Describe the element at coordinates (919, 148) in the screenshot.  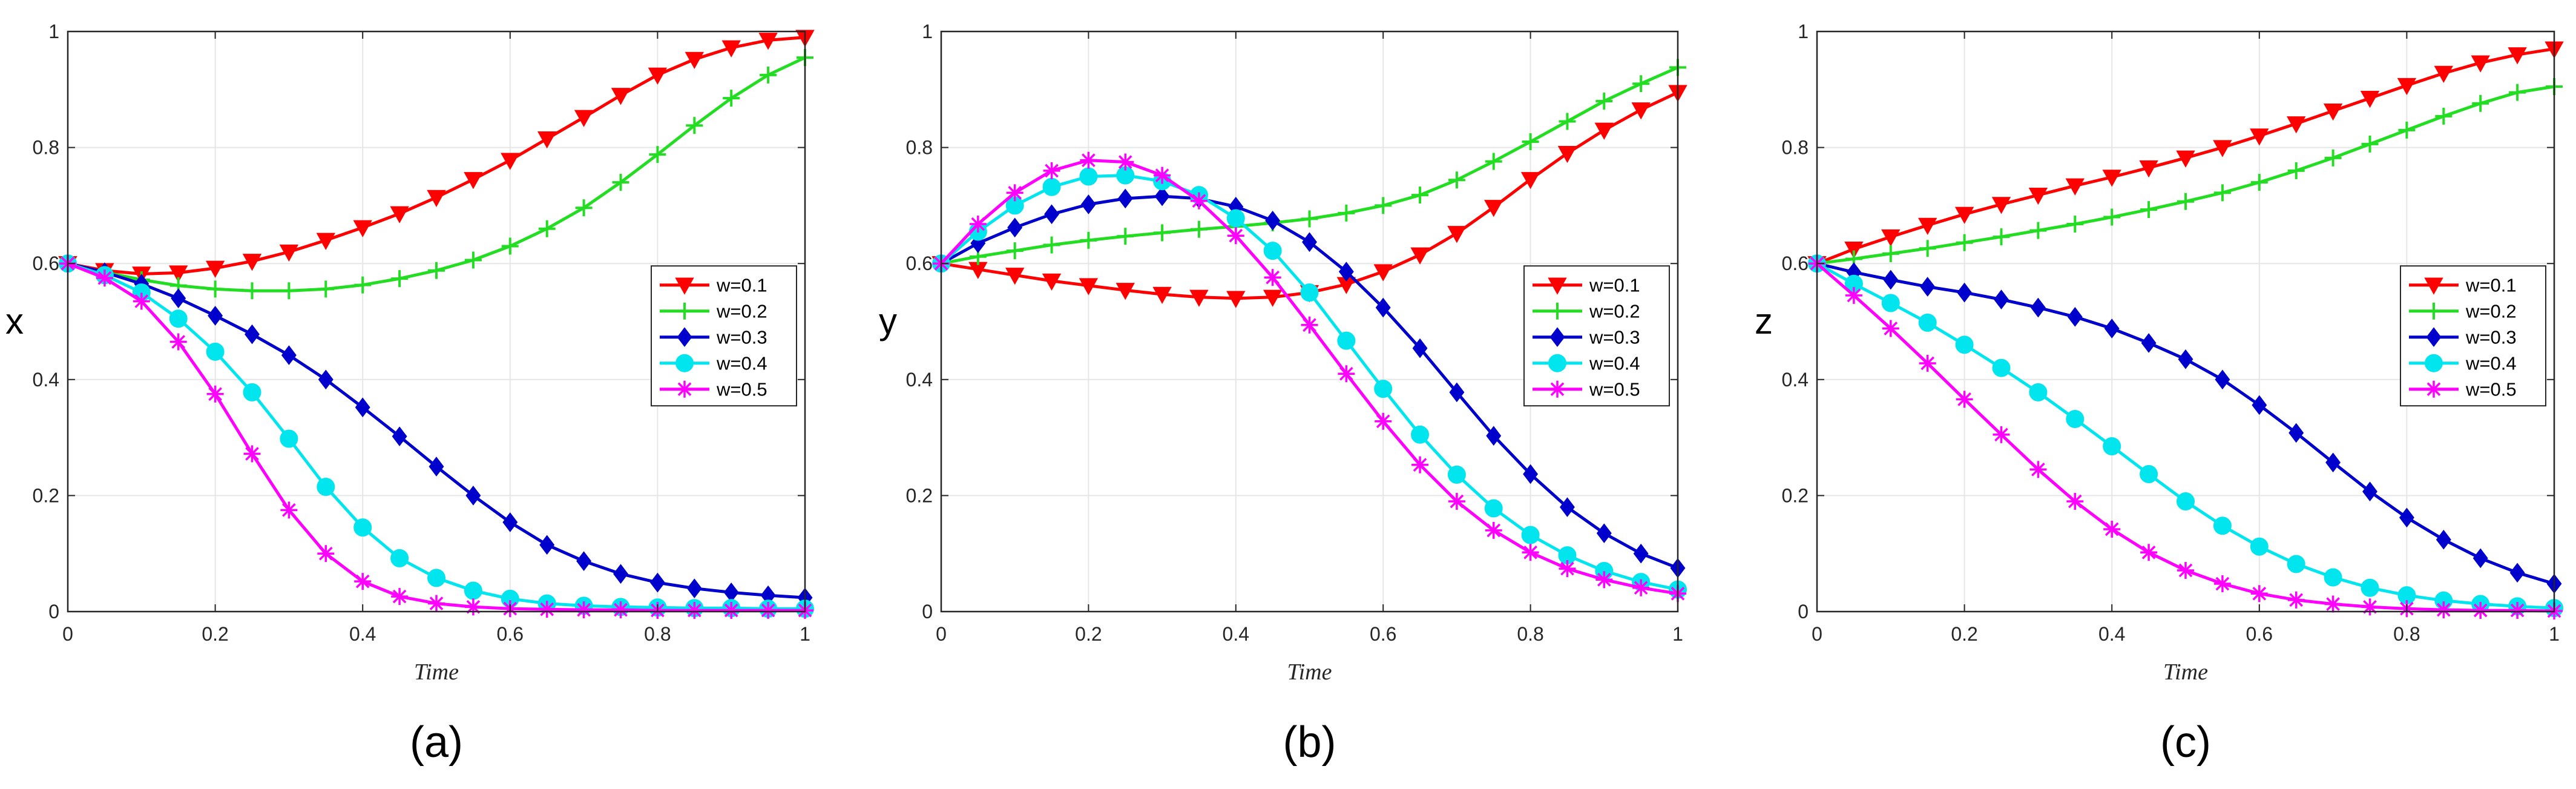
I see `y-tick-label: 0.8` at that location.